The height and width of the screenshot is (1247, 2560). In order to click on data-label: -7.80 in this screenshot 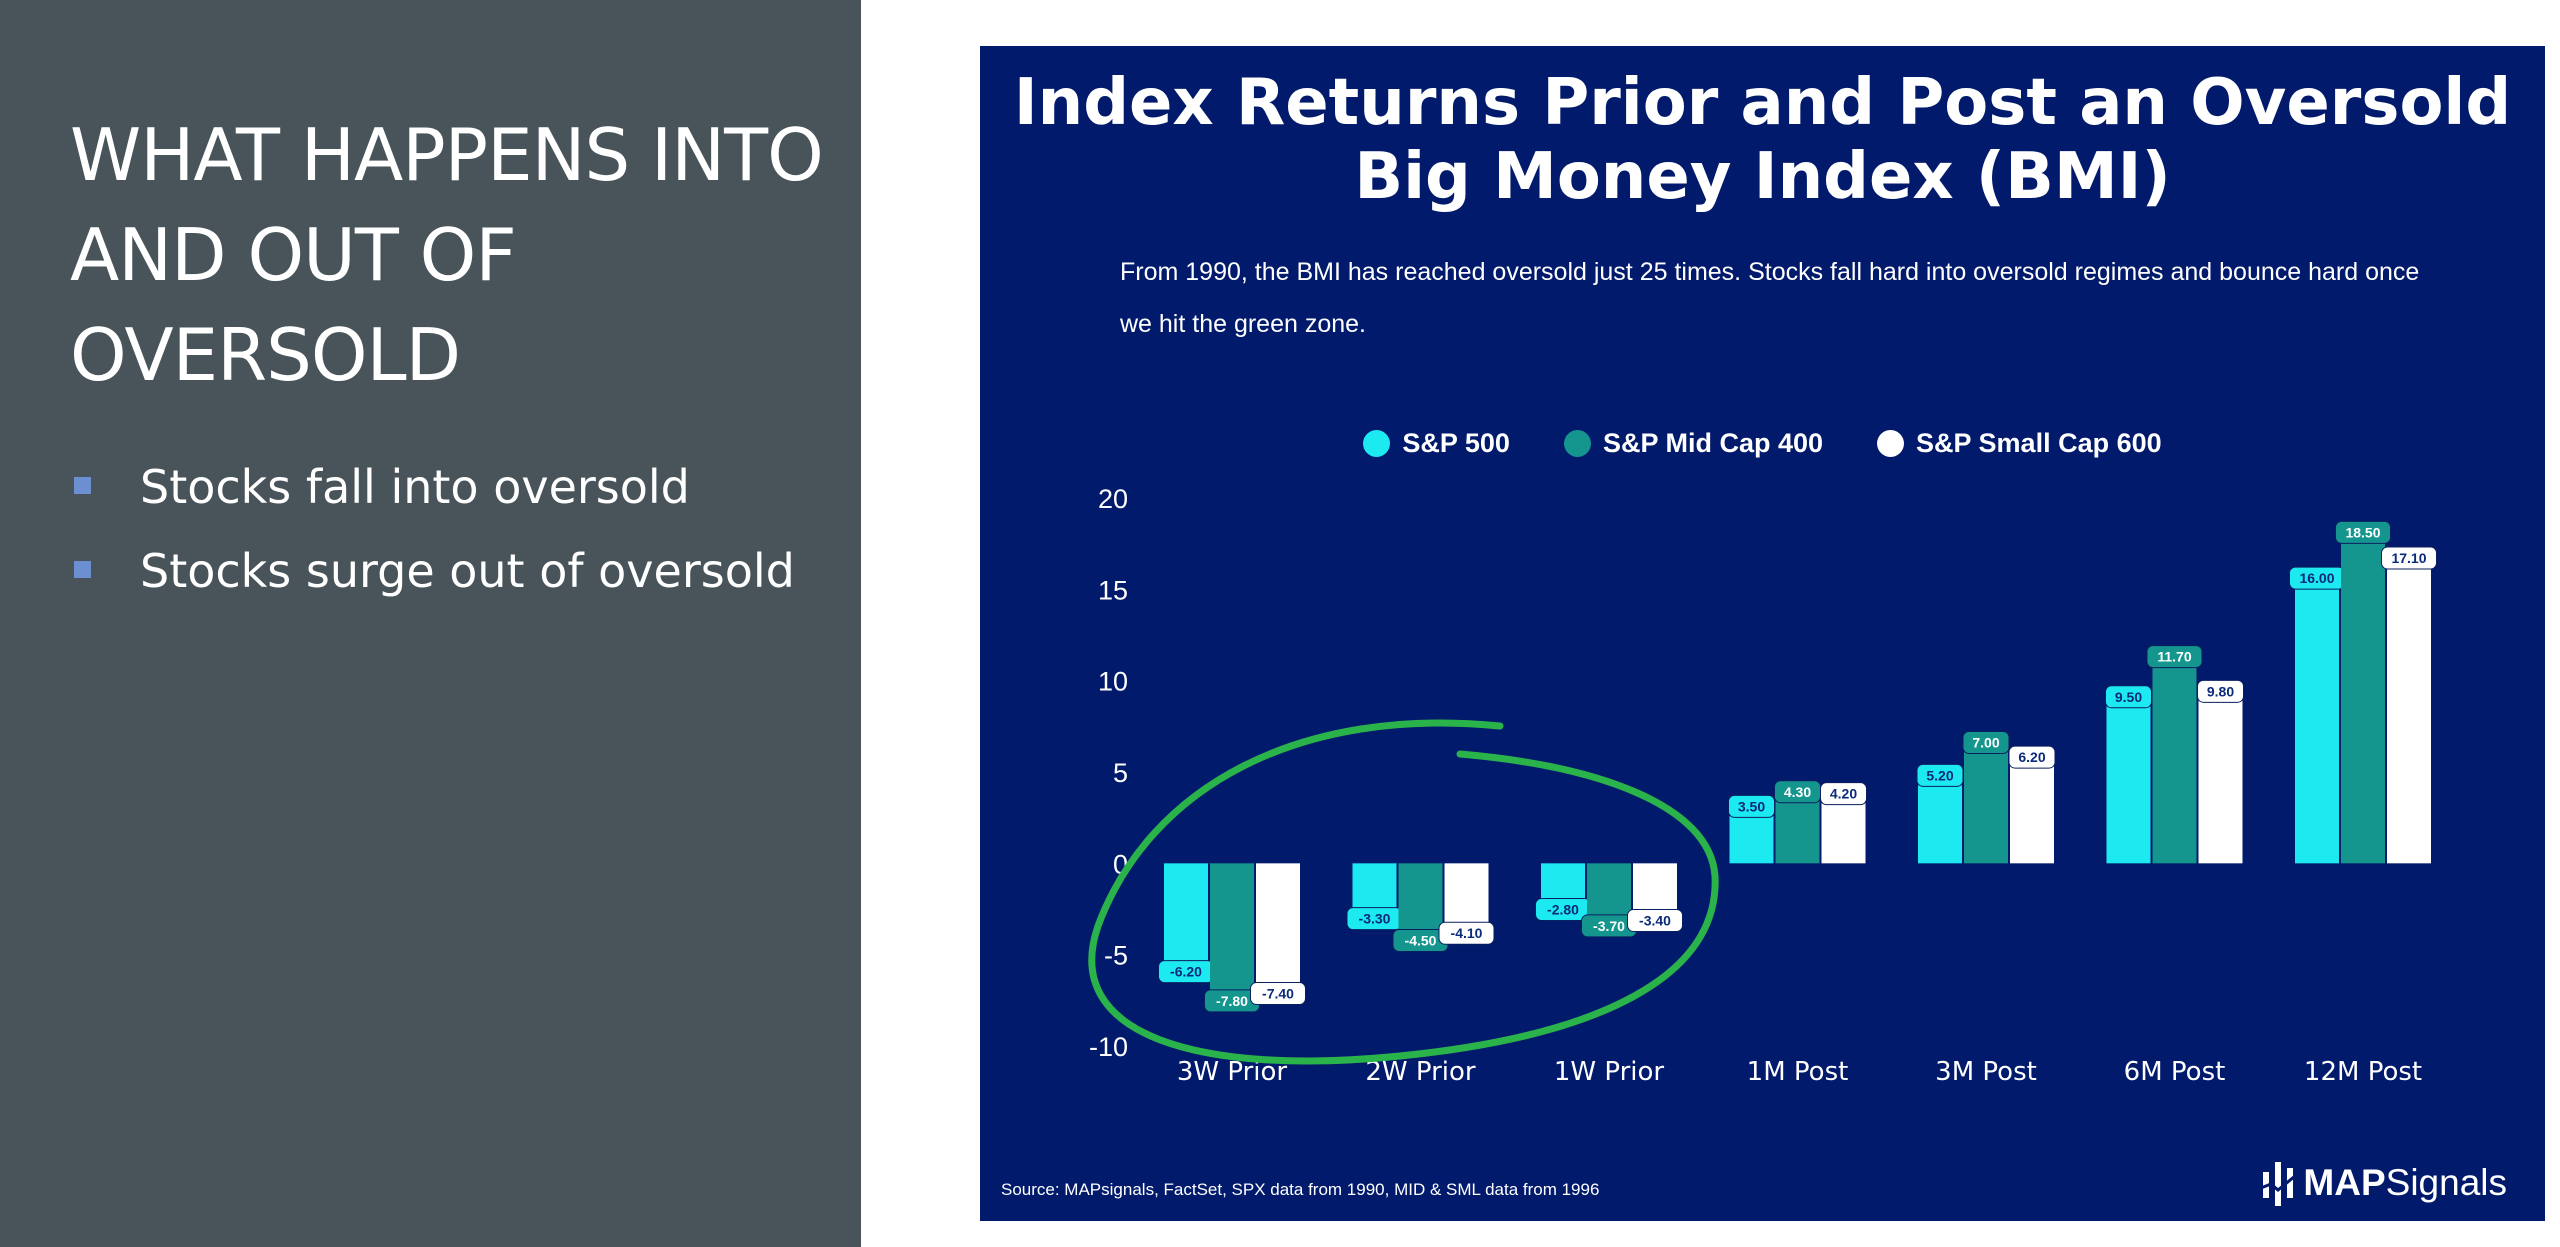, I will do `click(1232, 1001)`.